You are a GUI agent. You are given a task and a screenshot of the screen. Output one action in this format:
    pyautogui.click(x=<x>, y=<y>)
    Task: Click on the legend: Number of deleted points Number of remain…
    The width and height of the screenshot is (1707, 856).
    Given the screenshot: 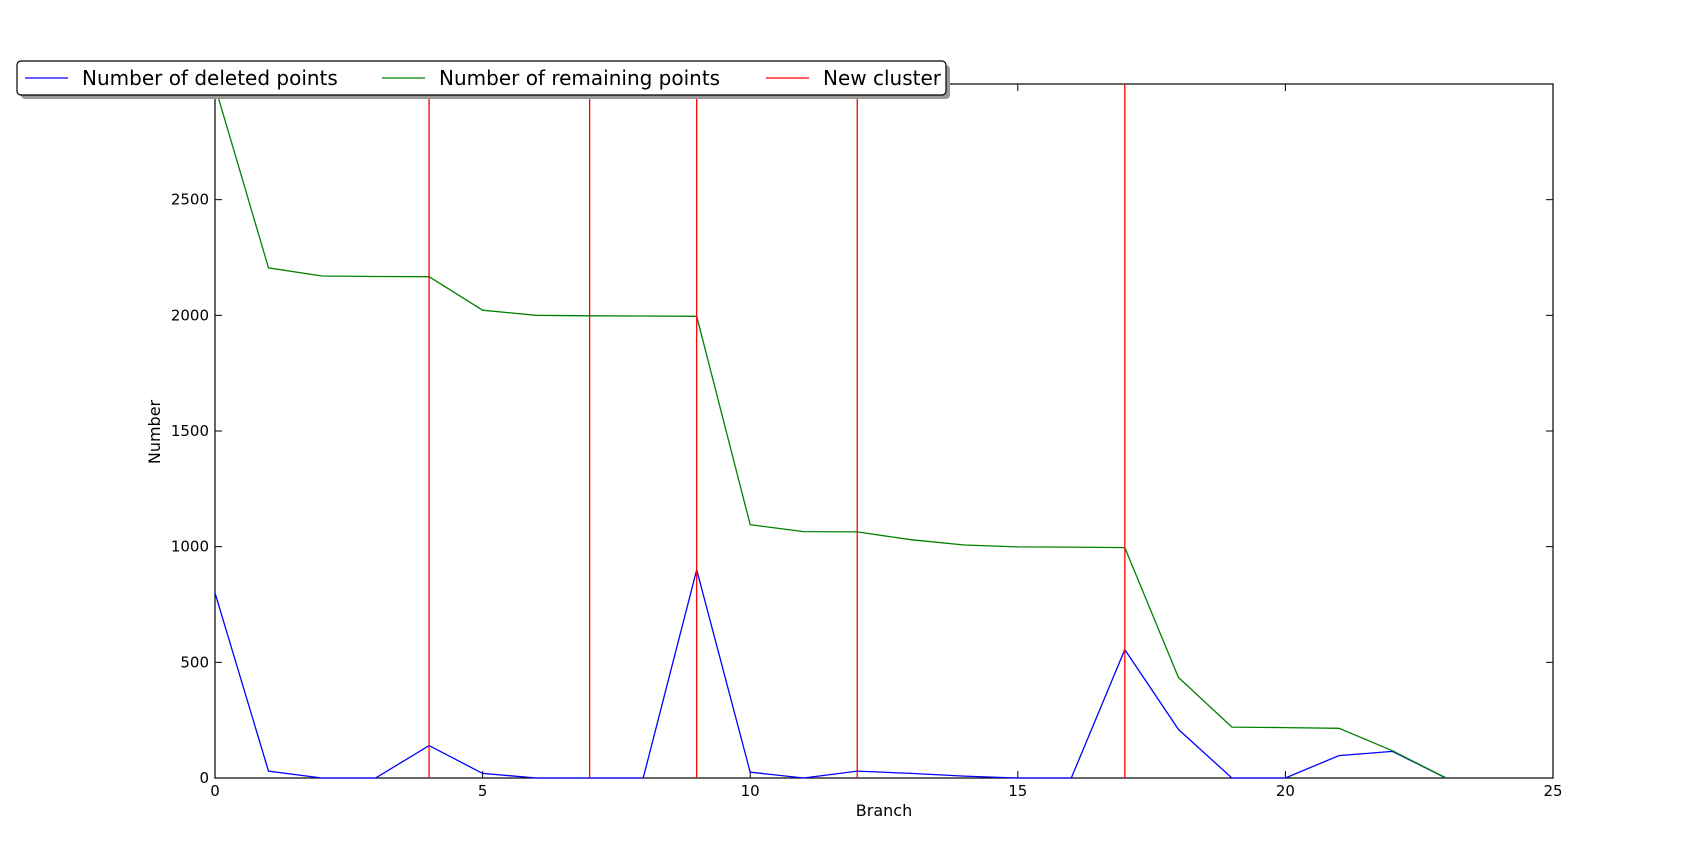 What is the action you would take?
    pyautogui.click(x=483, y=79)
    